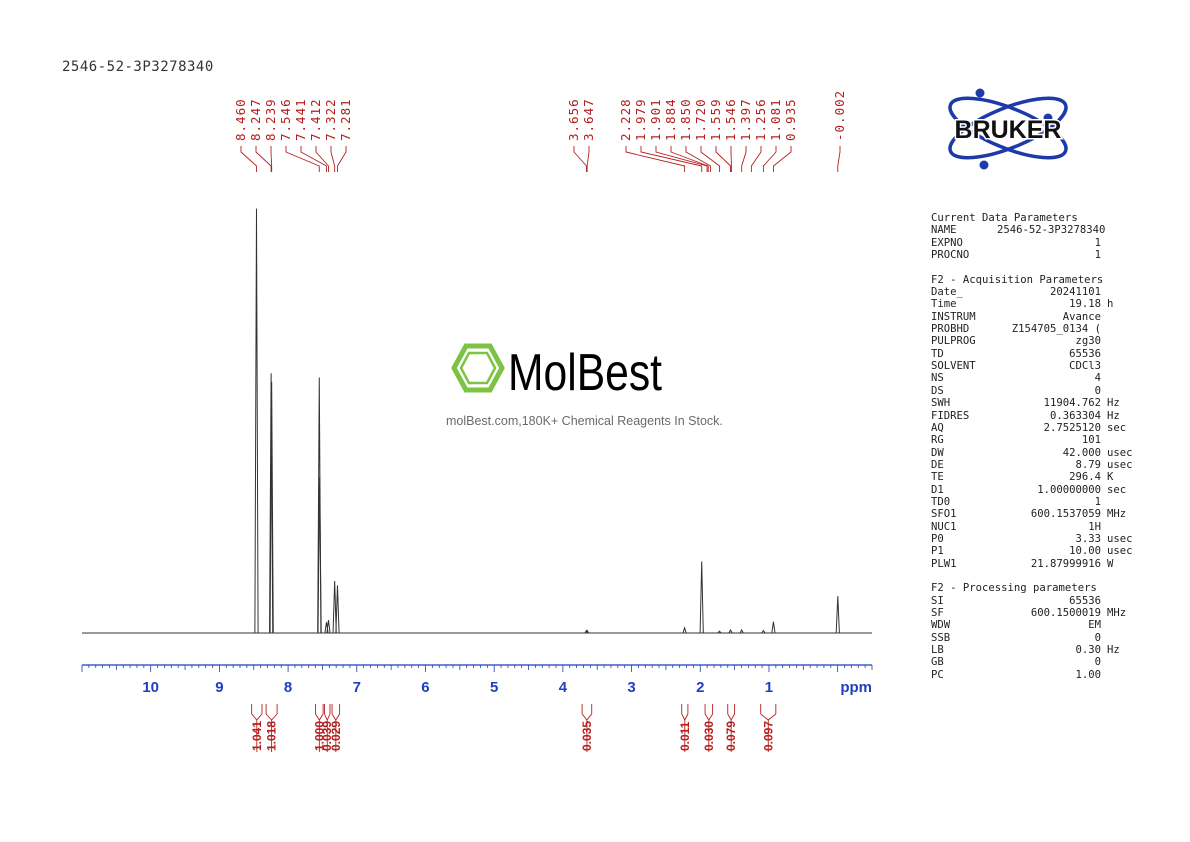  I want to click on param-value: 600.1537059, so click(1065, 514).